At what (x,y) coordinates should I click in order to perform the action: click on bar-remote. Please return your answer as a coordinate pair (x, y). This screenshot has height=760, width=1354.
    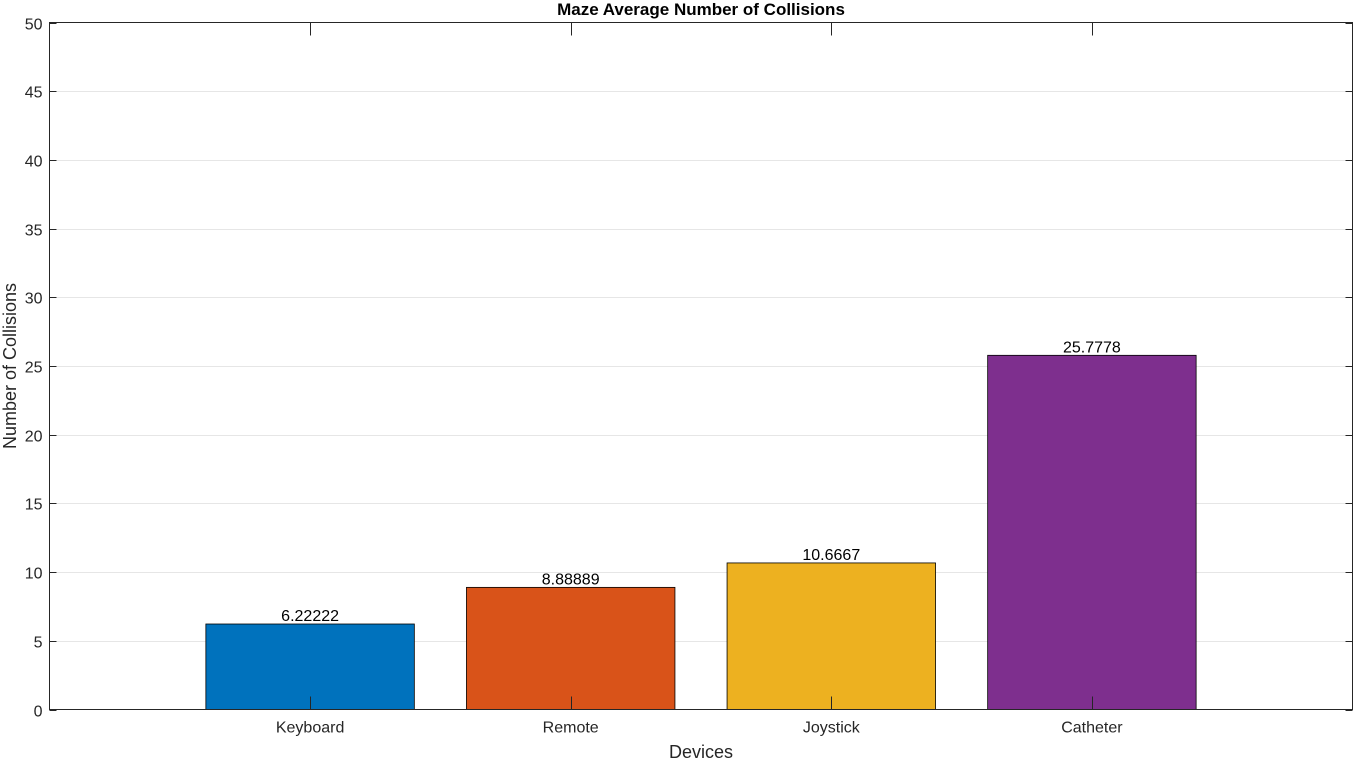
    Looking at the image, I should click on (571, 648).